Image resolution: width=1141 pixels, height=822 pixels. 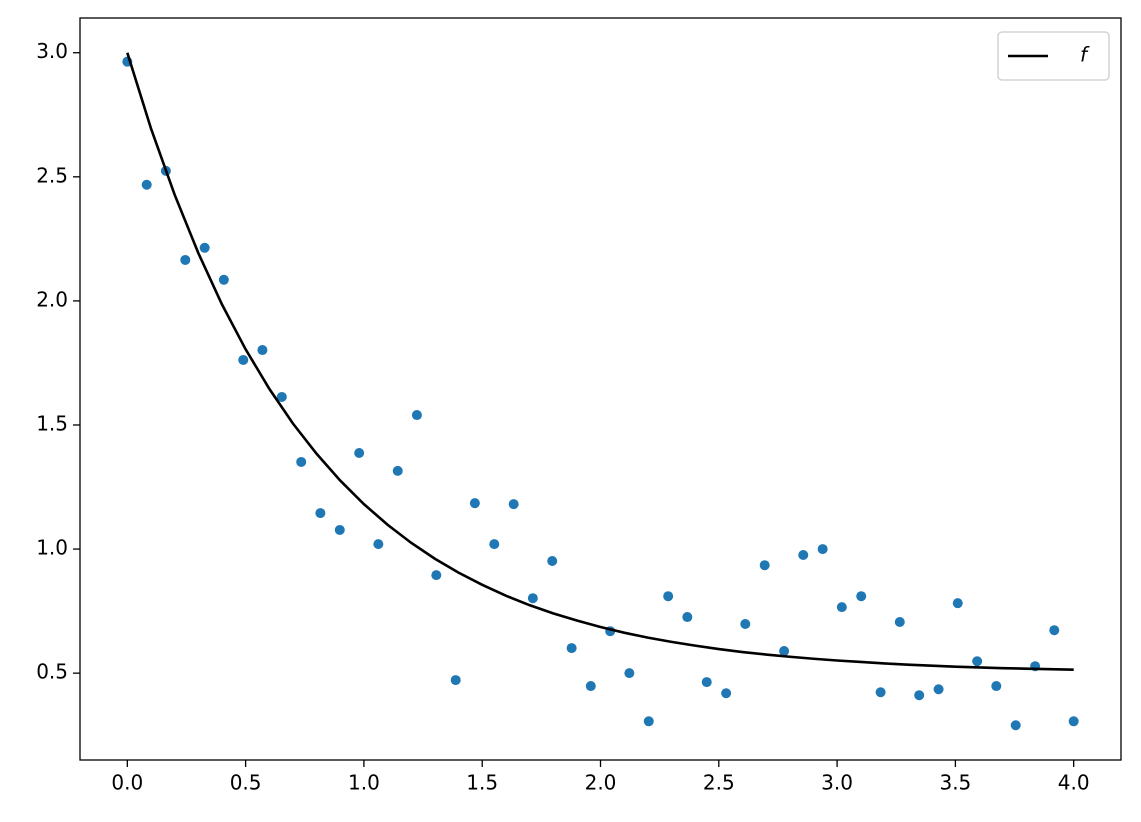 What do you see at coordinates (127, 783) in the screenshot?
I see `x-tick-label: 0.0` at bounding box center [127, 783].